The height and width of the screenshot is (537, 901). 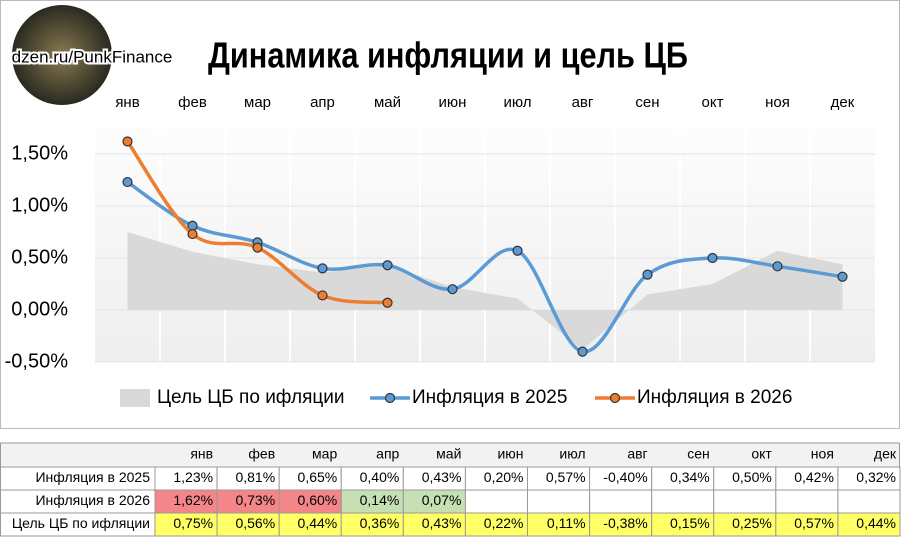 I want to click on table-header: окт, so click(x=761, y=454).